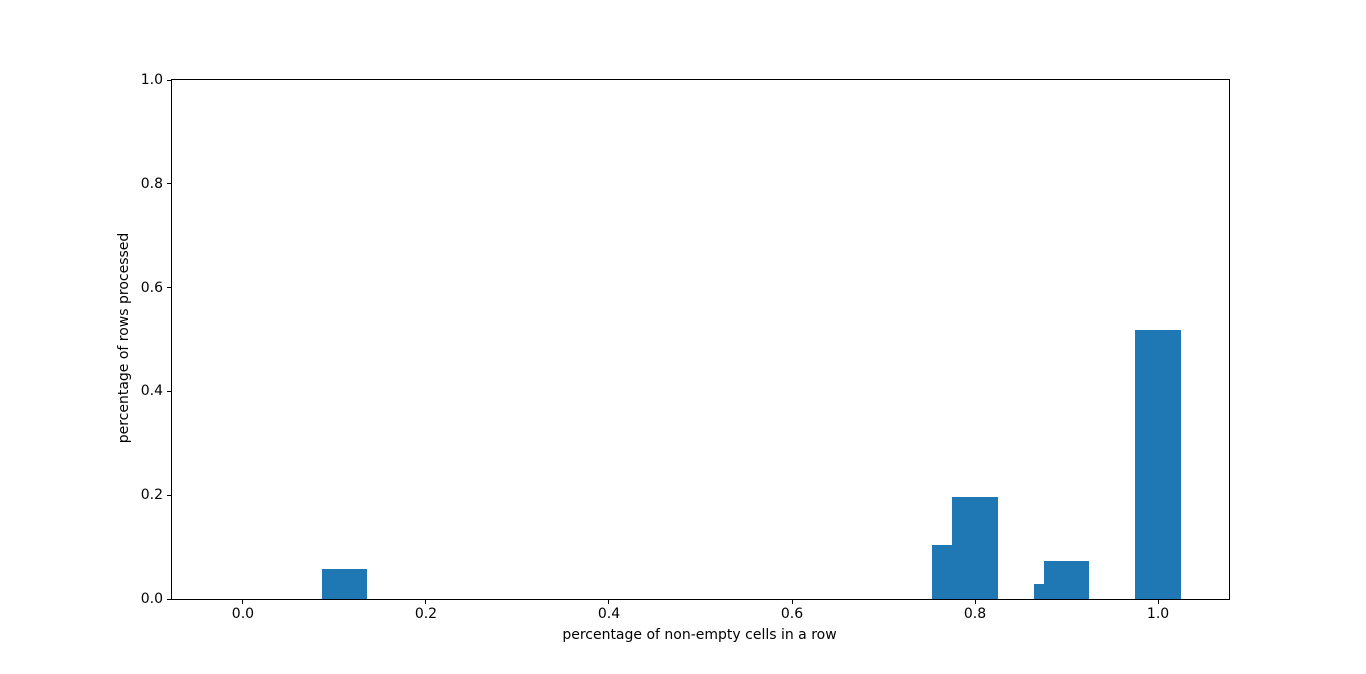 The image size is (1366, 674). What do you see at coordinates (243, 614) in the screenshot?
I see `x-tick-label: 0.0` at bounding box center [243, 614].